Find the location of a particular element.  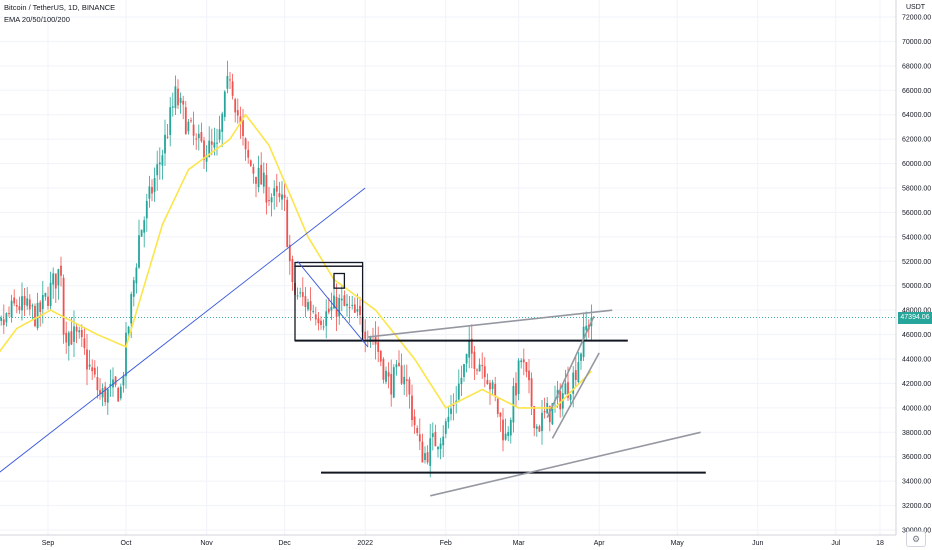

symbol-title: Bitcoin / TetherUS, 1D, BINANCE is located at coordinates (60, 7).